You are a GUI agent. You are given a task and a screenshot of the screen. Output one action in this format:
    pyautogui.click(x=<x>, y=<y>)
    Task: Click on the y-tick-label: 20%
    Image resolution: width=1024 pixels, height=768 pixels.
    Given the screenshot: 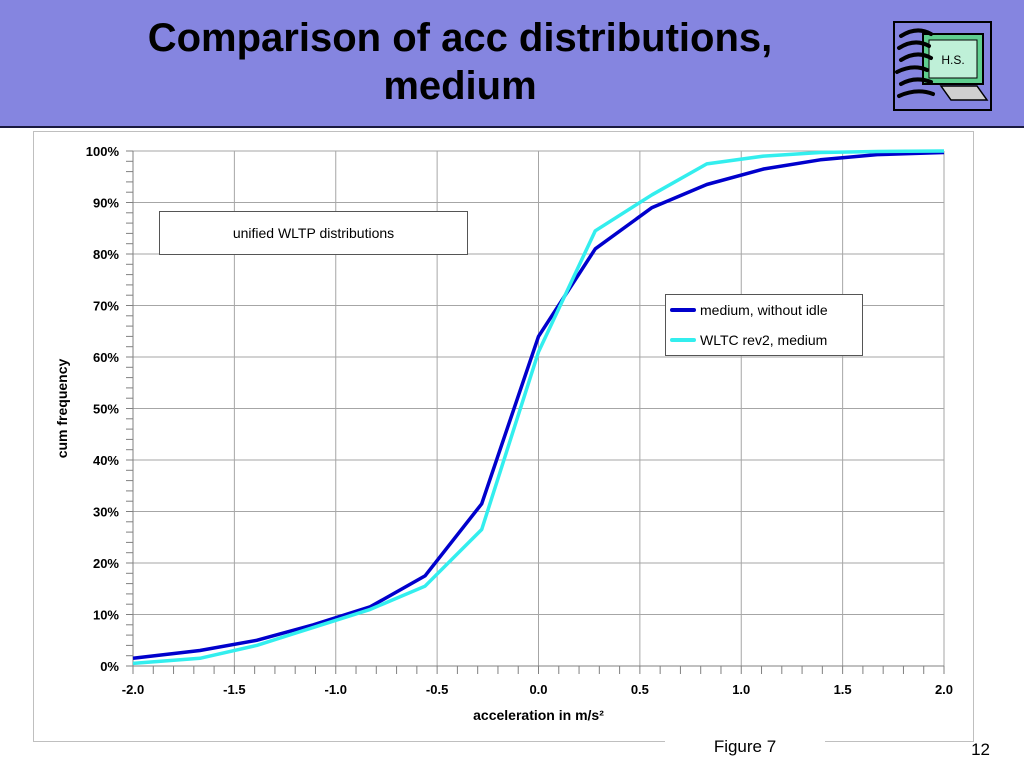 What is the action you would take?
    pyautogui.click(x=106, y=563)
    